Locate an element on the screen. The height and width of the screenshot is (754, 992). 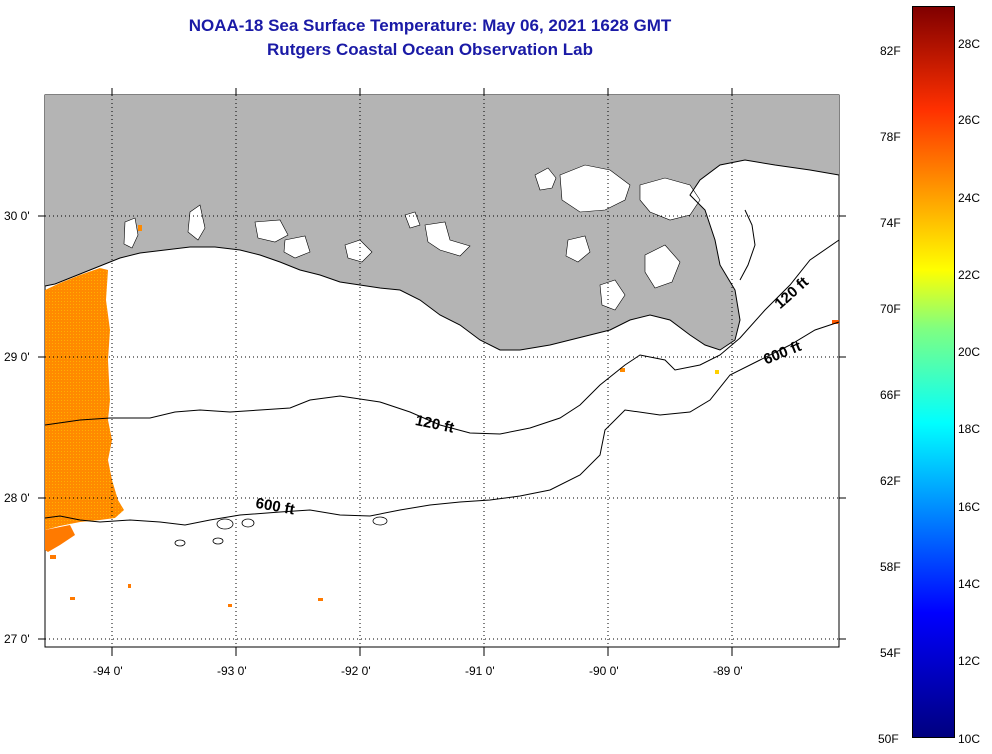
lake-sabine-area is located at coordinates (196, 222).